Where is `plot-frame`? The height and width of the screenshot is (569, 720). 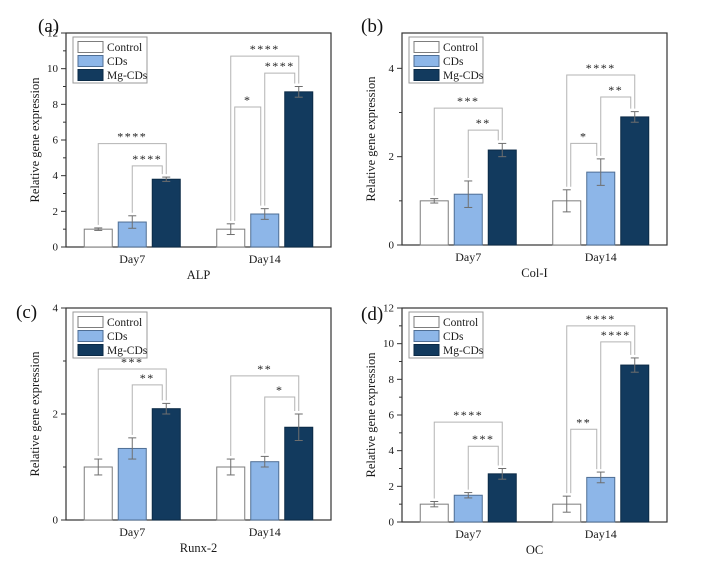
plot-frame is located at coordinates (534, 139).